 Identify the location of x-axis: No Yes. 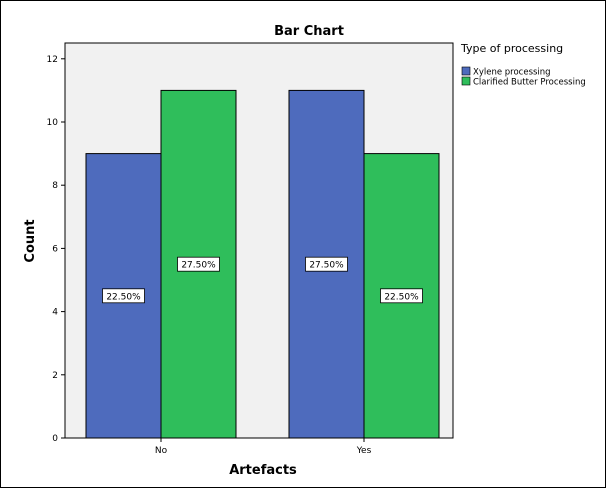
(263, 447).